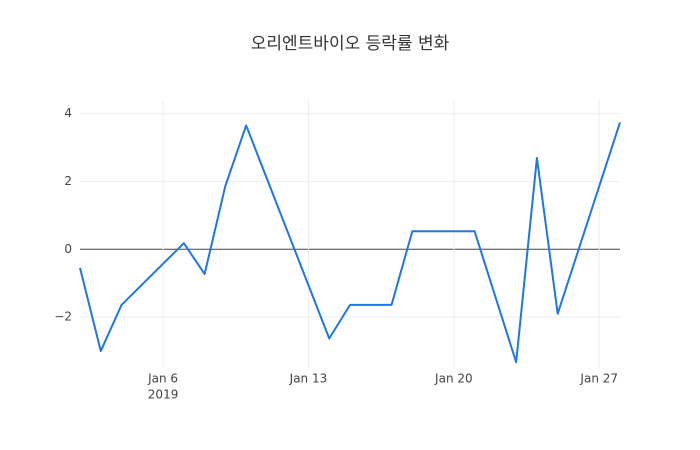  What do you see at coordinates (163, 395) in the screenshot?
I see `x-year-label: 2019` at bounding box center [163, 395].